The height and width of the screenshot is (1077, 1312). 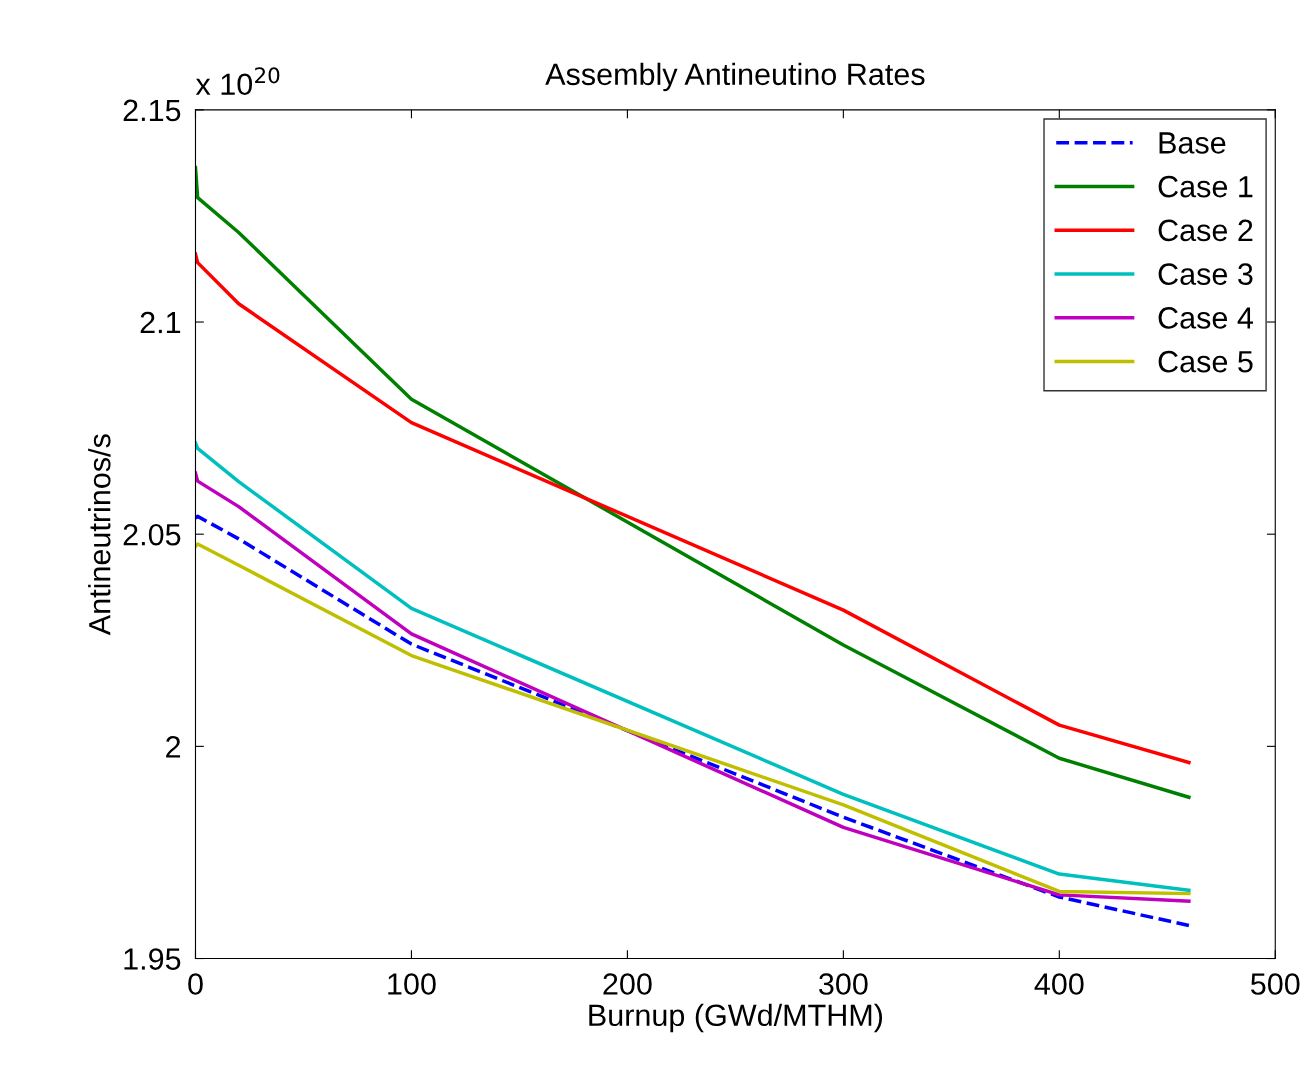 I want to click on x-tick-label: 0, so click(x=195, y=984).